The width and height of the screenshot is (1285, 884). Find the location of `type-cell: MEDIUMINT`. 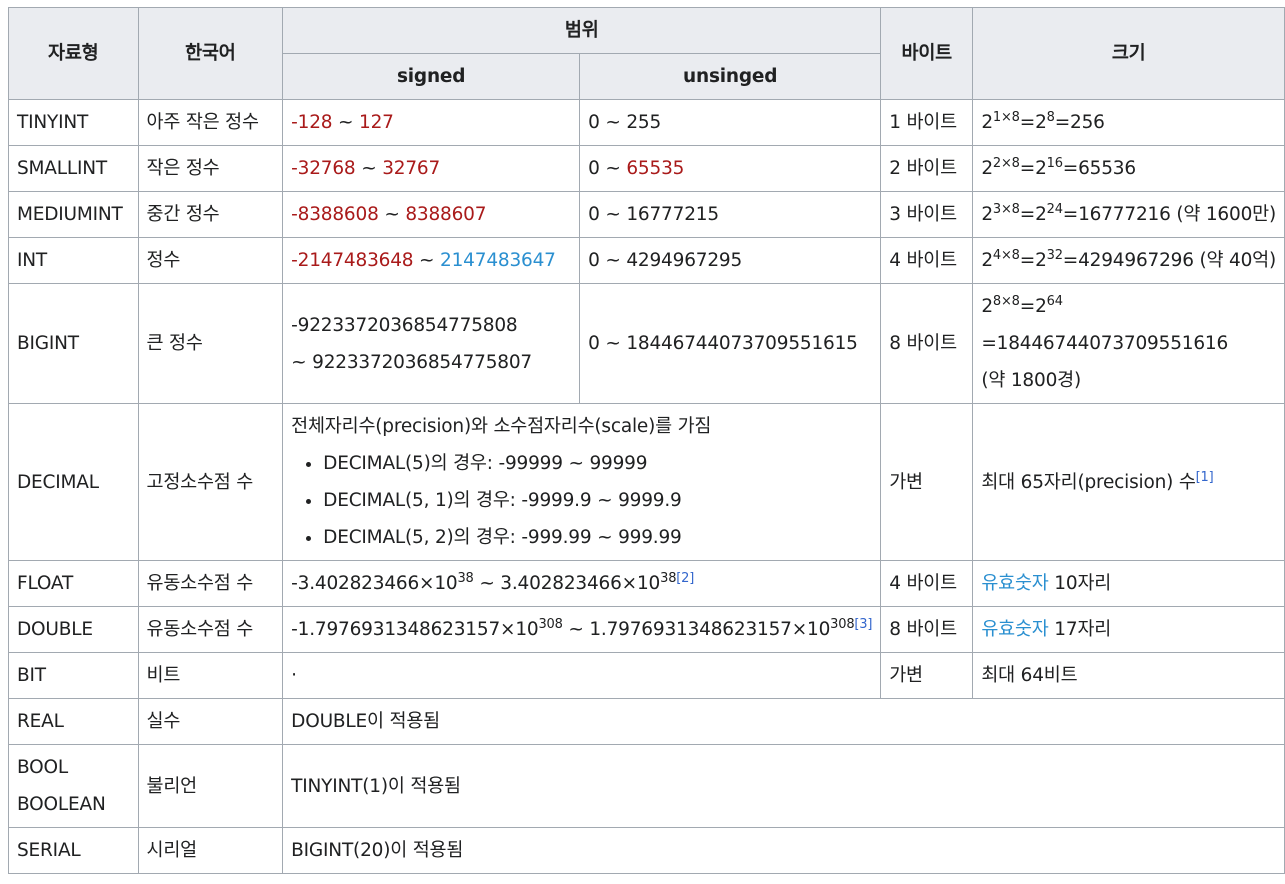

type-cell: MEDIUMINT is located at coordinates (73, 214).